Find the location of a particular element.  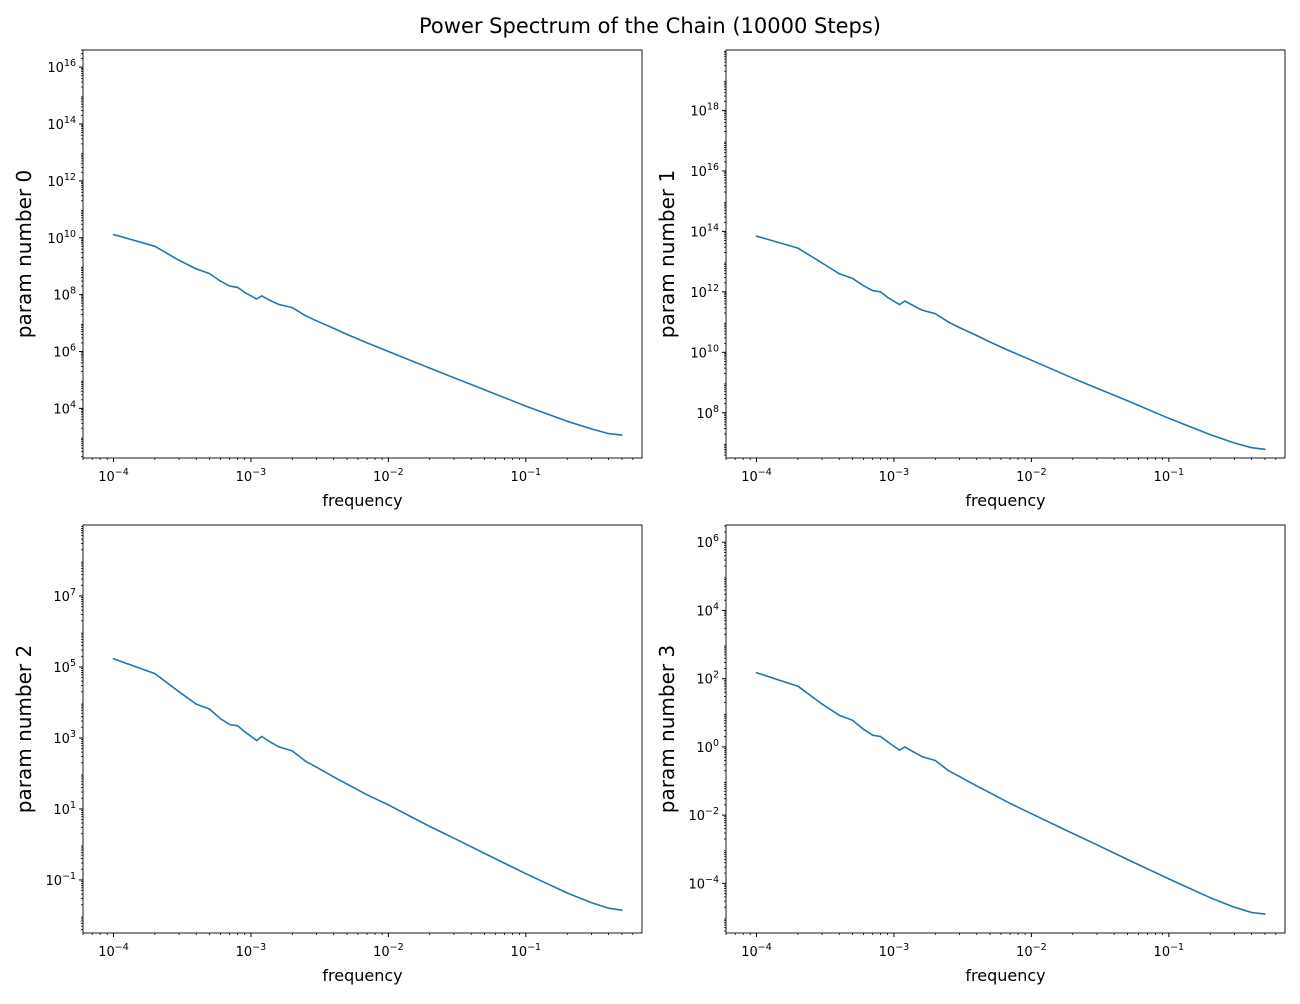

y-tick-label: 10⁵ is located at coordinates (64, 667).